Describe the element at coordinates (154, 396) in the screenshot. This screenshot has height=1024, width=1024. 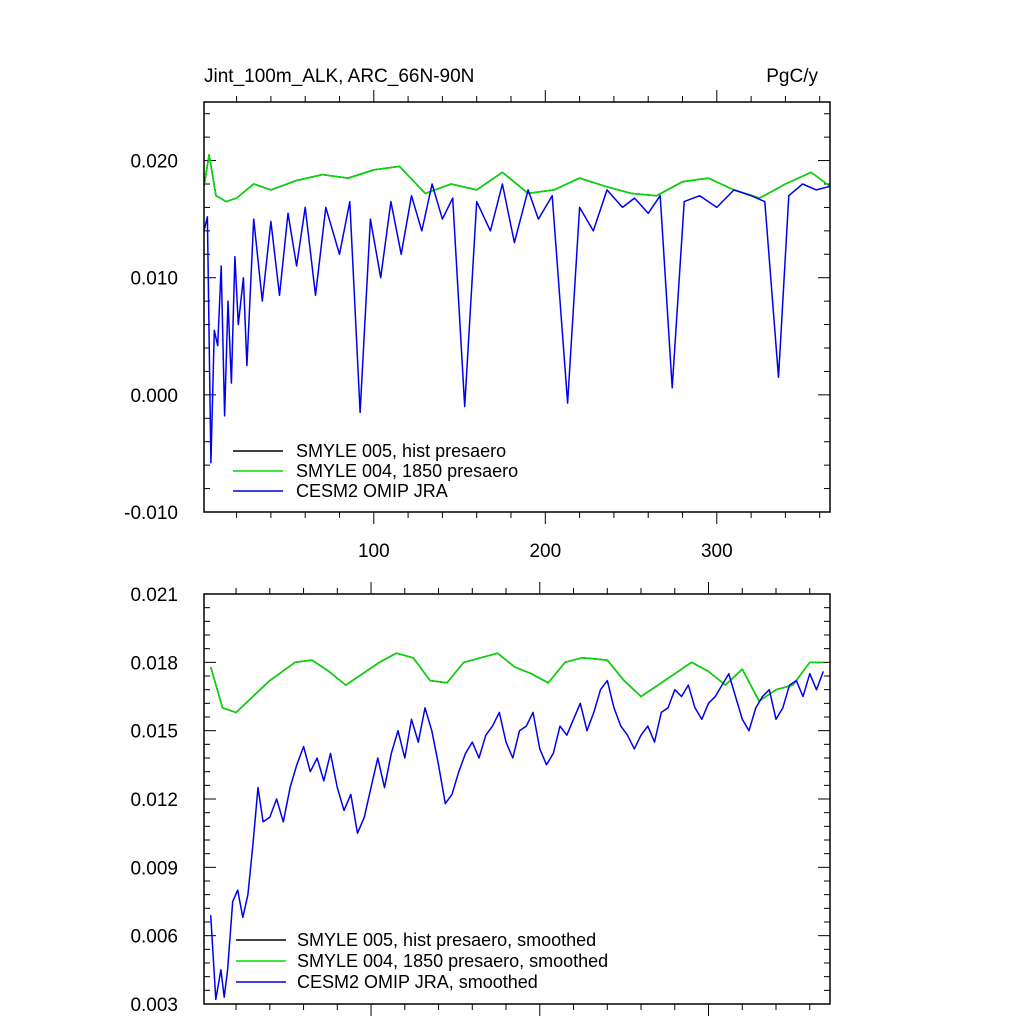
I see `y-tick-label: 0.000` at that location.